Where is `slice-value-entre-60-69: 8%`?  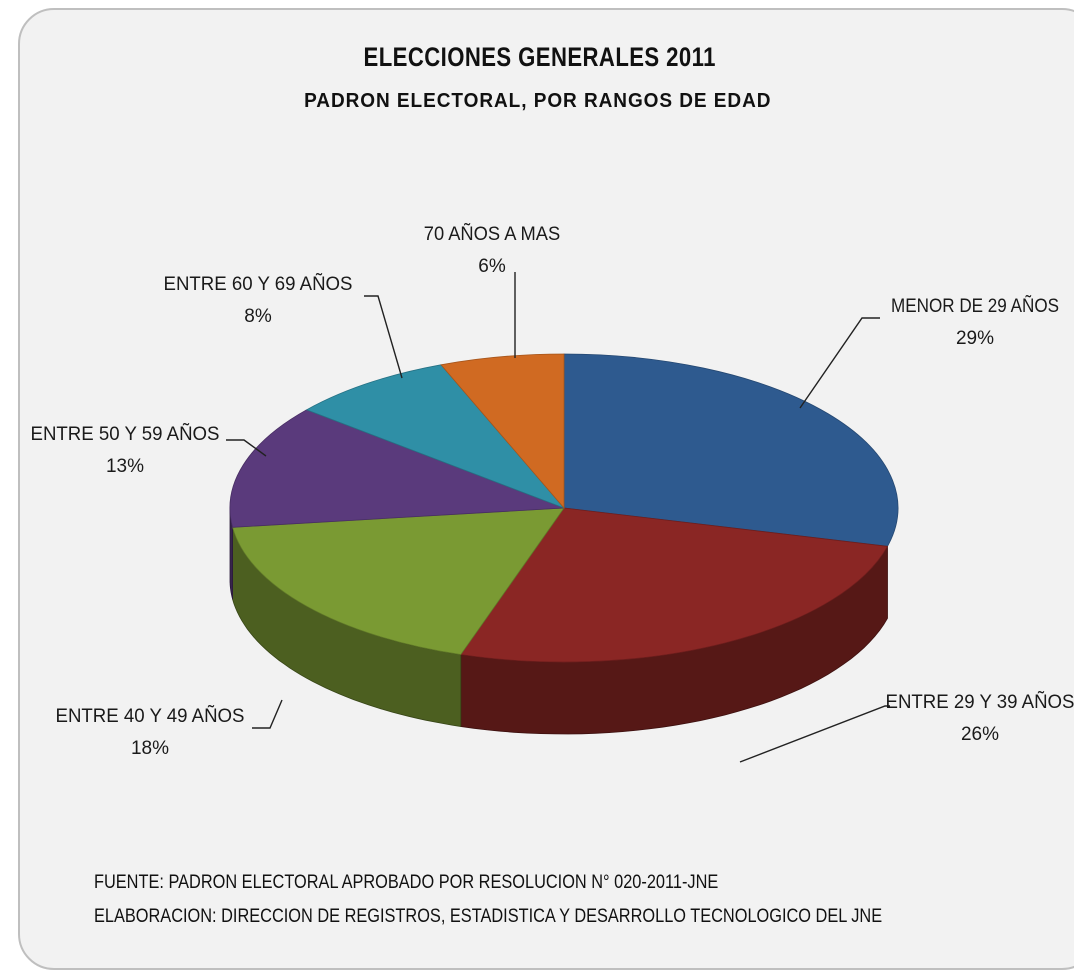 slice-value-entre-60-69: 8% is located at coordinates (258, 316).